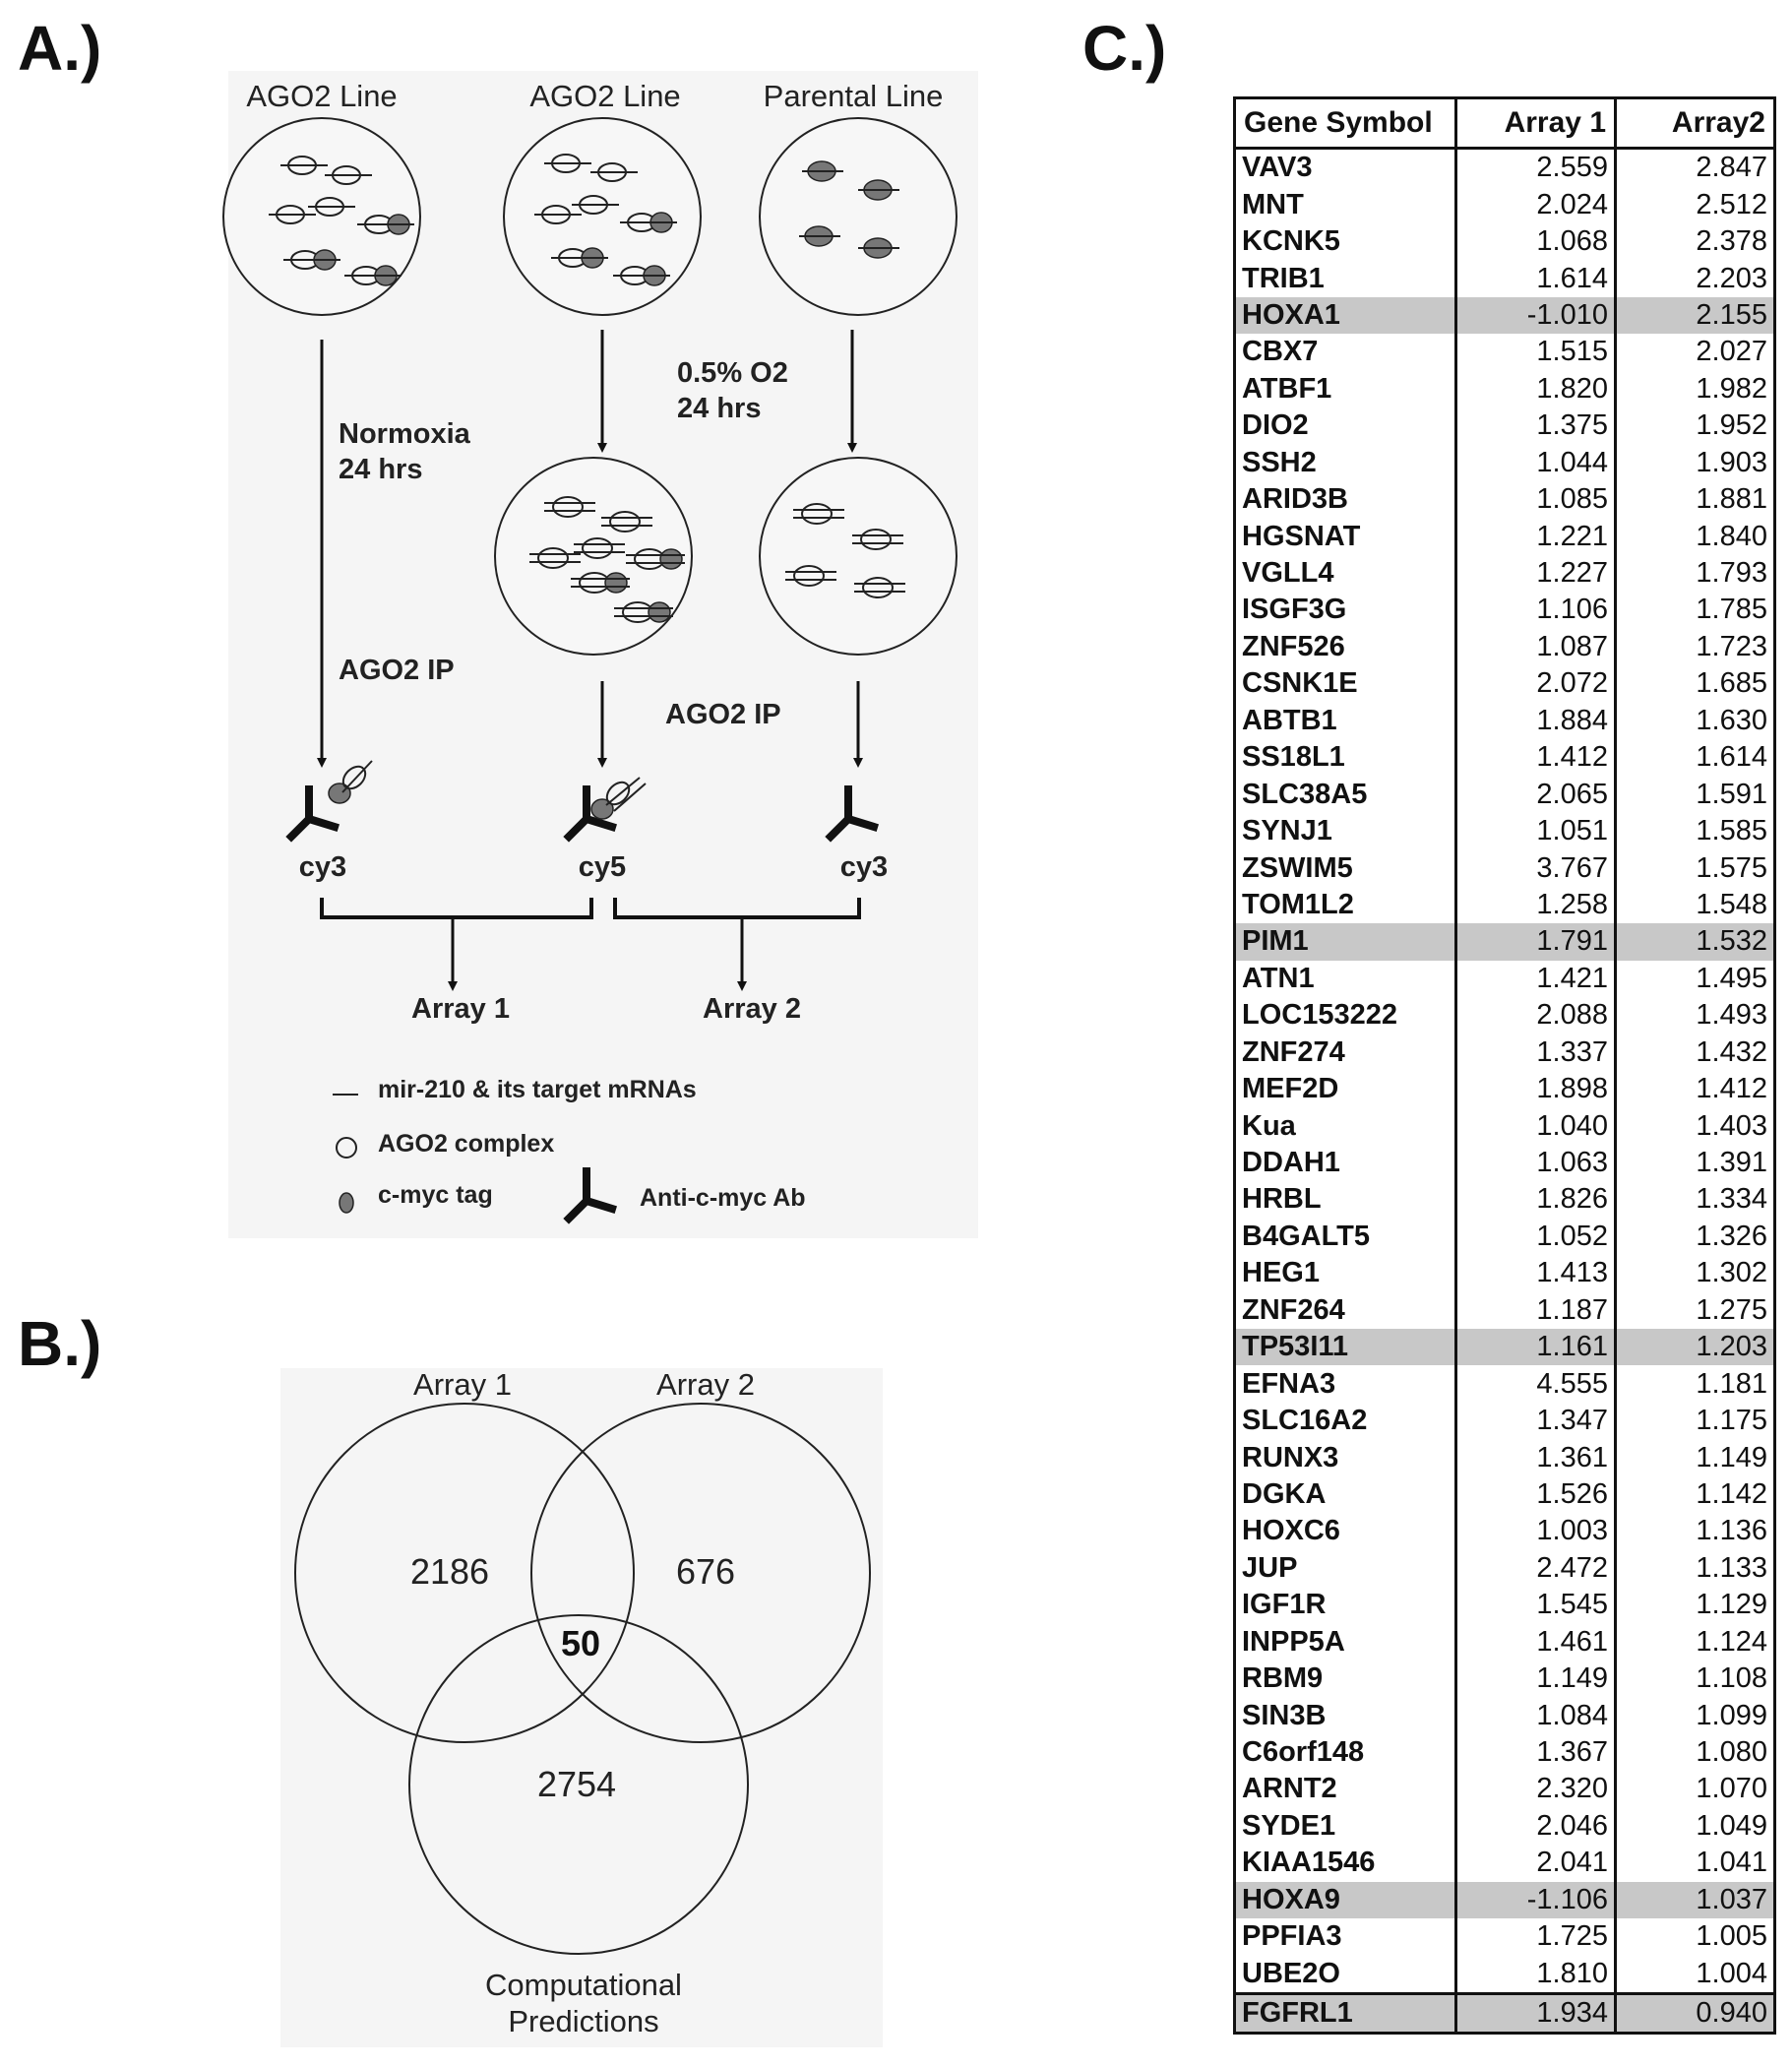  I want to click on hypoxia-duration: 24 hrs, so click(719, 409).